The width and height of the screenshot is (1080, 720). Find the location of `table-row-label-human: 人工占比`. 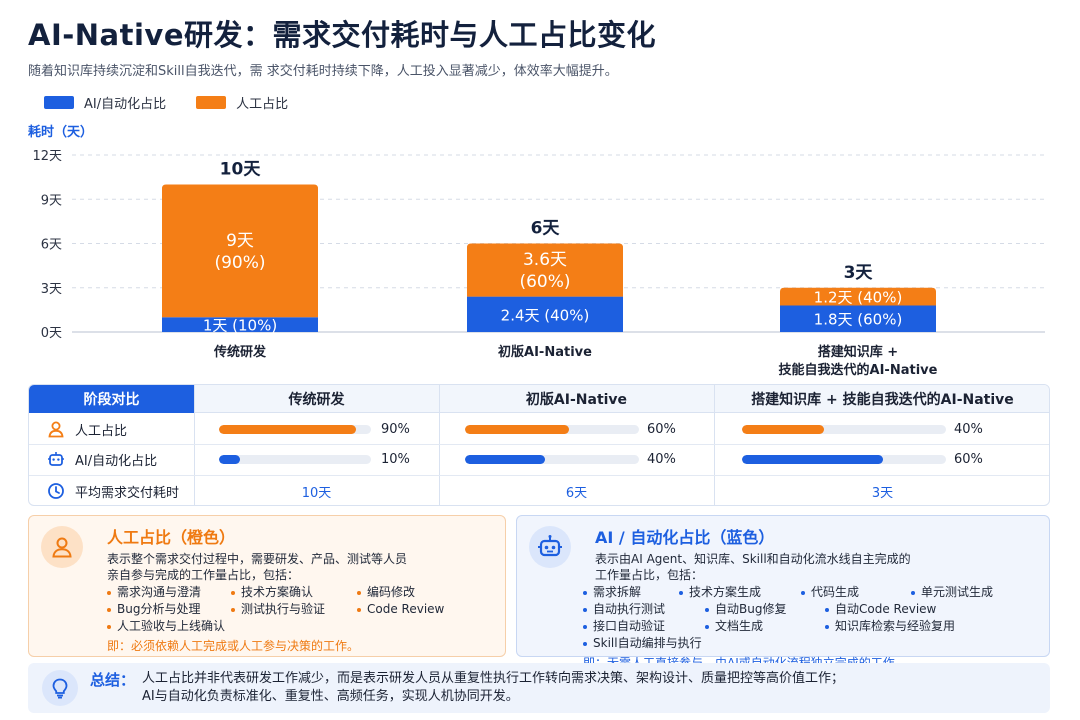

table-row-label-human: 人工占比 is located at coordinates (87, 429).